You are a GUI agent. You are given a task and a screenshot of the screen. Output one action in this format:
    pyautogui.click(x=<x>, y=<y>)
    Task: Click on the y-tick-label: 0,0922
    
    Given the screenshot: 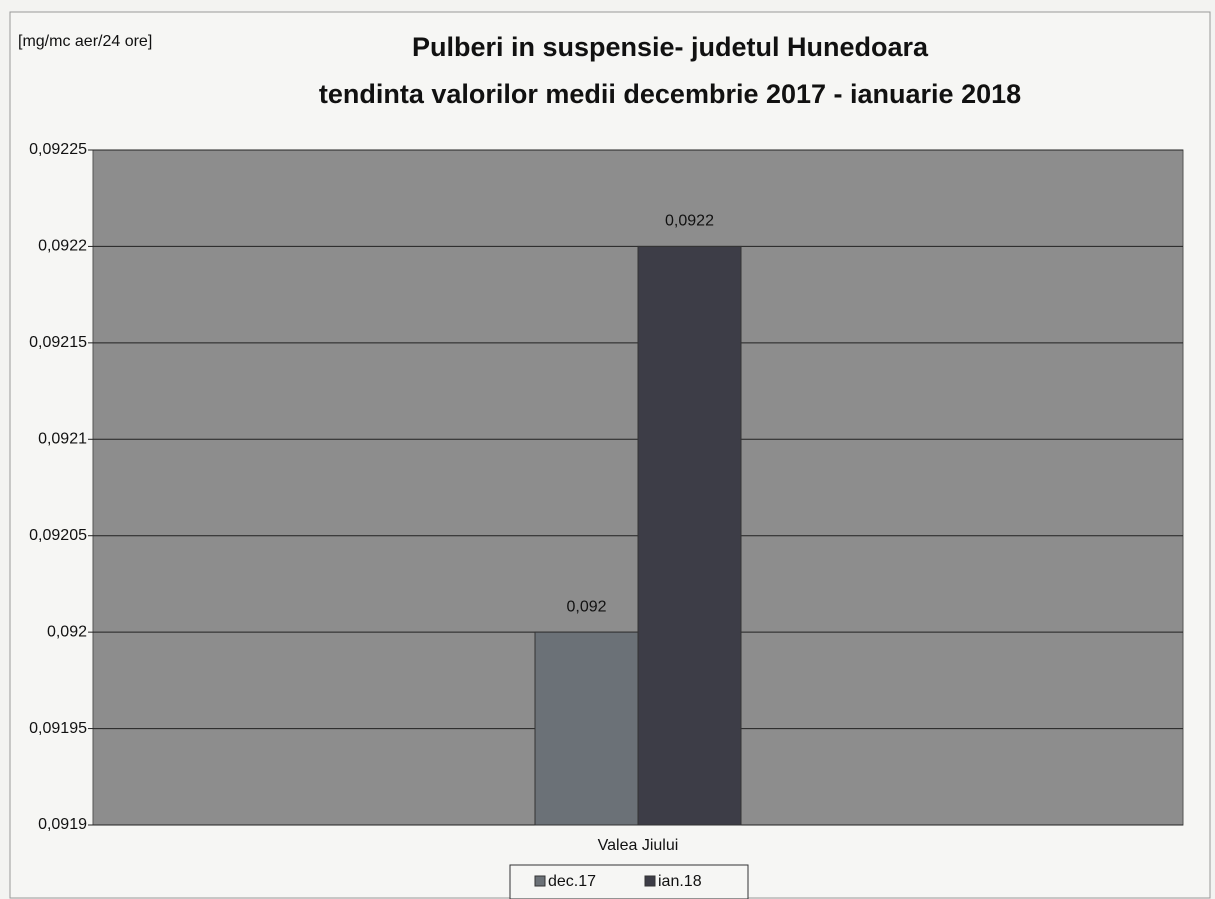 What is the action you would take?
    pyautogui.click(x=62, y=246)
    